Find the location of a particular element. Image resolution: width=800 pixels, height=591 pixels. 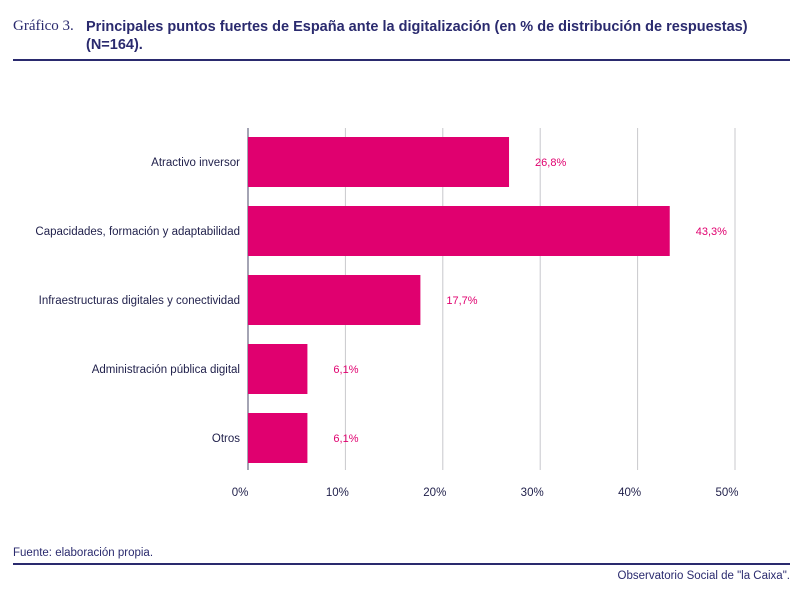

footer-divider is located at coordinates (401, 564).